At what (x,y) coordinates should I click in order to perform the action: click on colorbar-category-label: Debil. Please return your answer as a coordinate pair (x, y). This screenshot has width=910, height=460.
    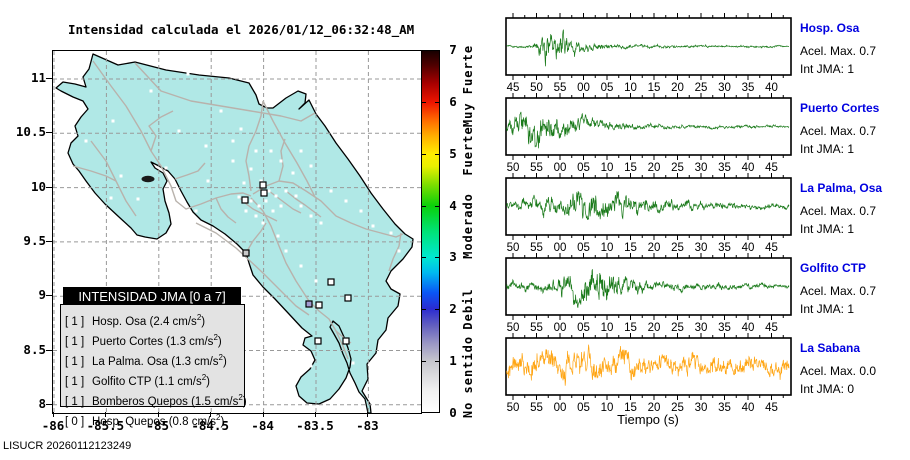
    Looking at the image, I should click on (468, 309).